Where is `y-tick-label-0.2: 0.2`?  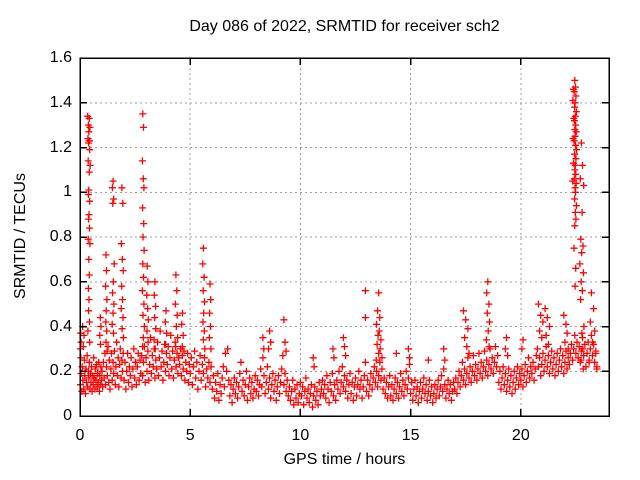
y-tick-label-0.2: 0.2 is located at coordinates (60, 371).